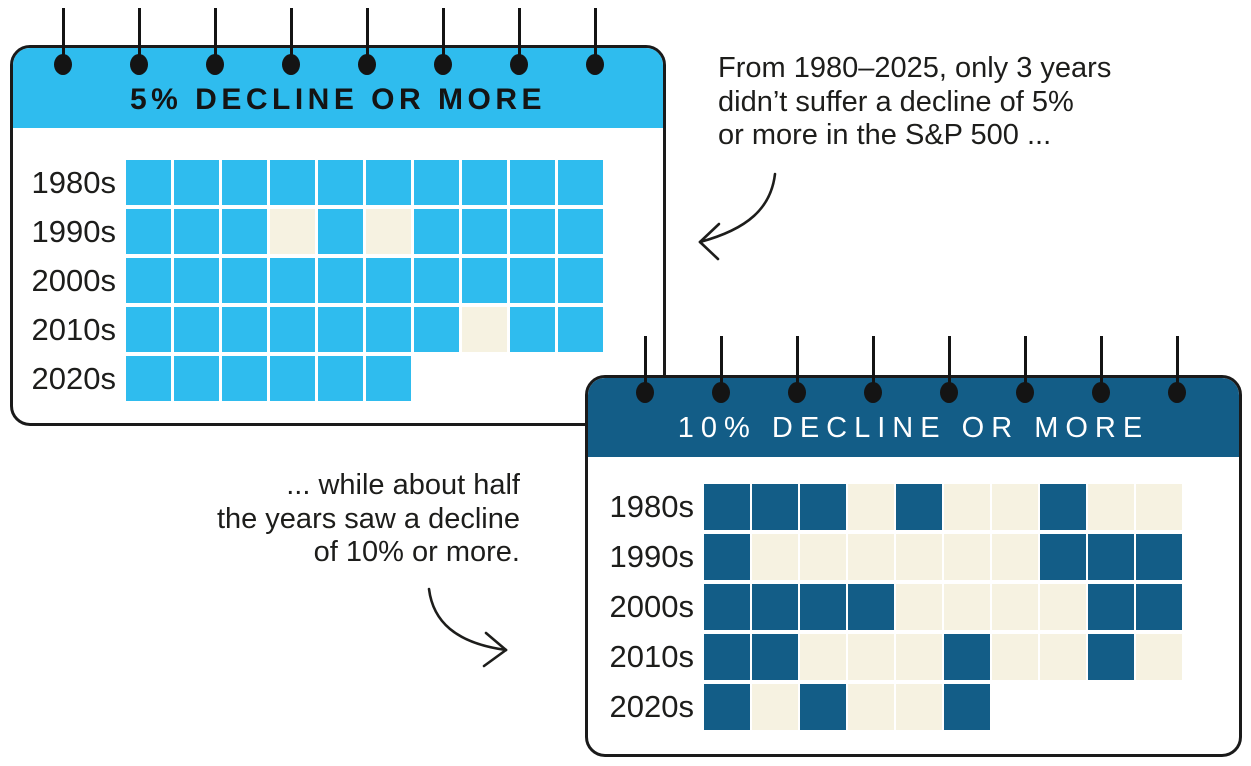 Image resolution: width=1251 pixels, height=766 pixels. Describe the element at coordinates (73, 231) in the screenshot. I see `decade-label: 1990s` at that location.